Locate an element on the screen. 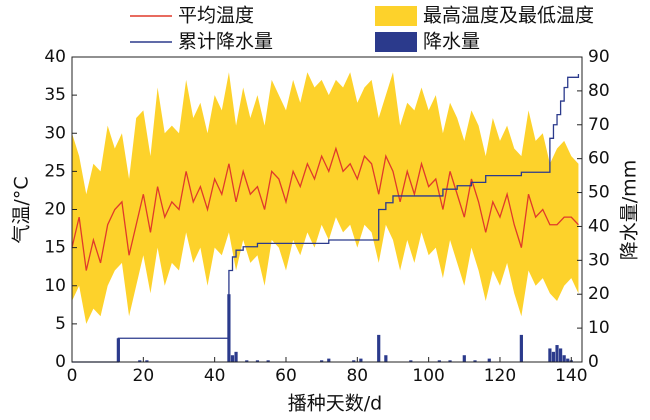  x-tick-label: 100 is located at coordinates (428, 376).